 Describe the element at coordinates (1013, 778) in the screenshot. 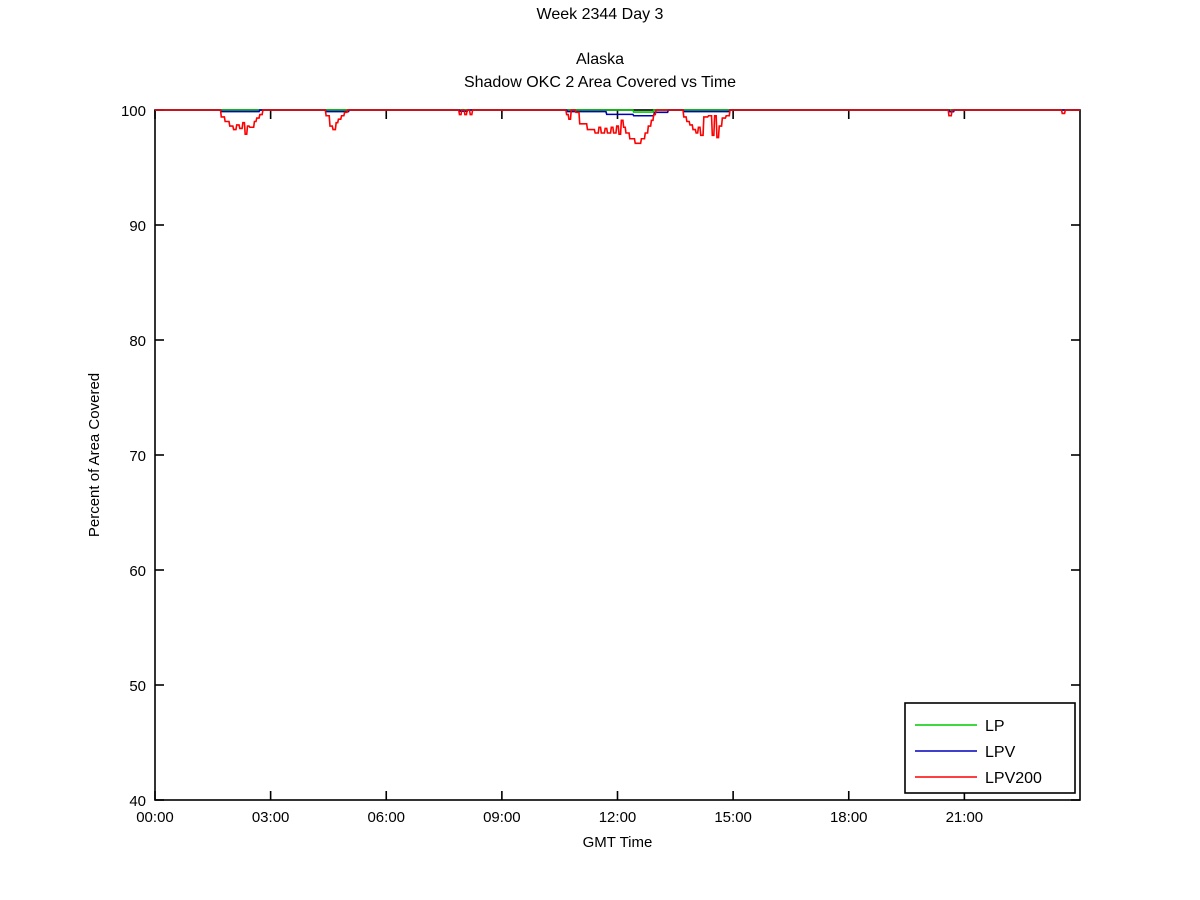

I see `legend-label-lpv200: LPV200` at that location.